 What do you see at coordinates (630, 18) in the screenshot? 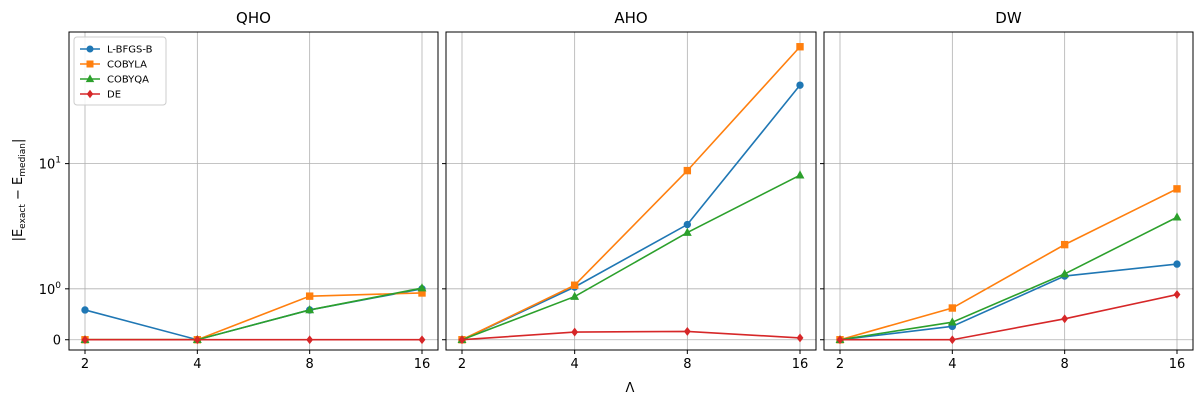
I see `panel-title: AHO` at bounding box center [630, 18].